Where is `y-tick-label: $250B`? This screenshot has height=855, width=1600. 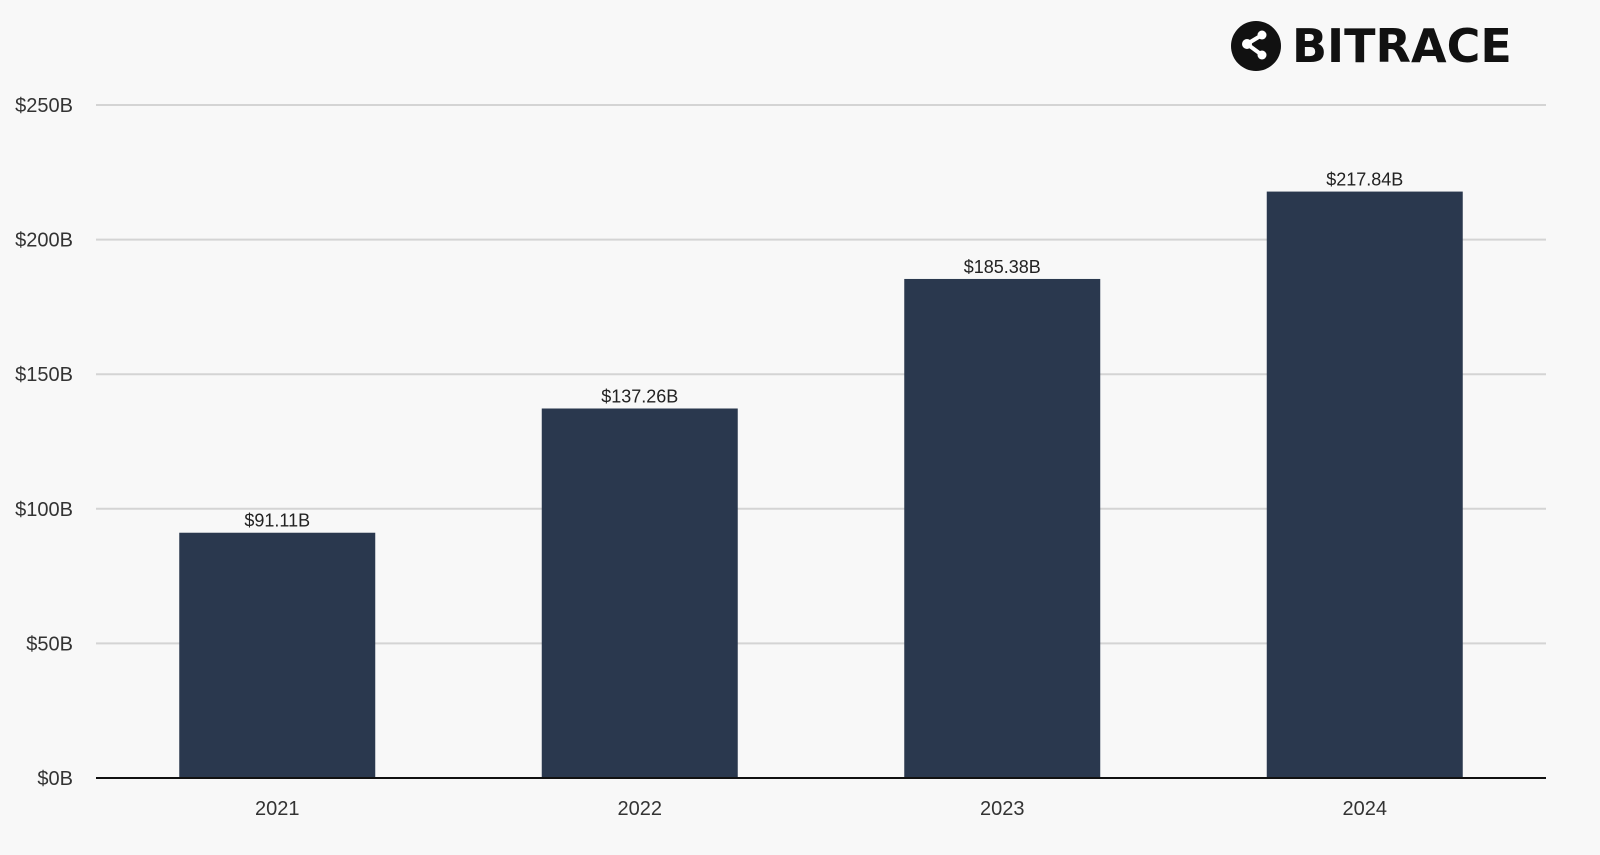
y-tick-label: $250B is located at coordinates (44, 106).